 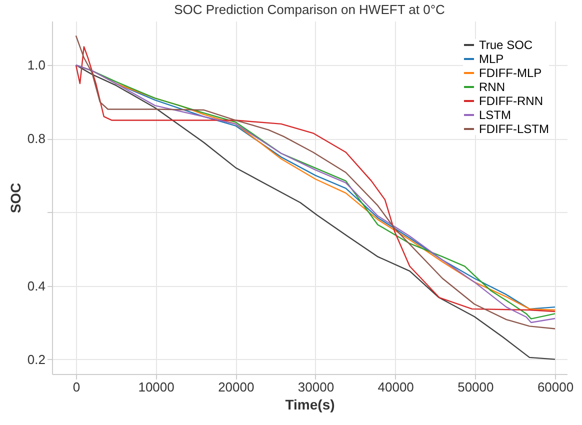 What do you see at coordinates (495, 115) in the screenshot?
I see `legend-label: LSTM` at bounding box center [495, 115].